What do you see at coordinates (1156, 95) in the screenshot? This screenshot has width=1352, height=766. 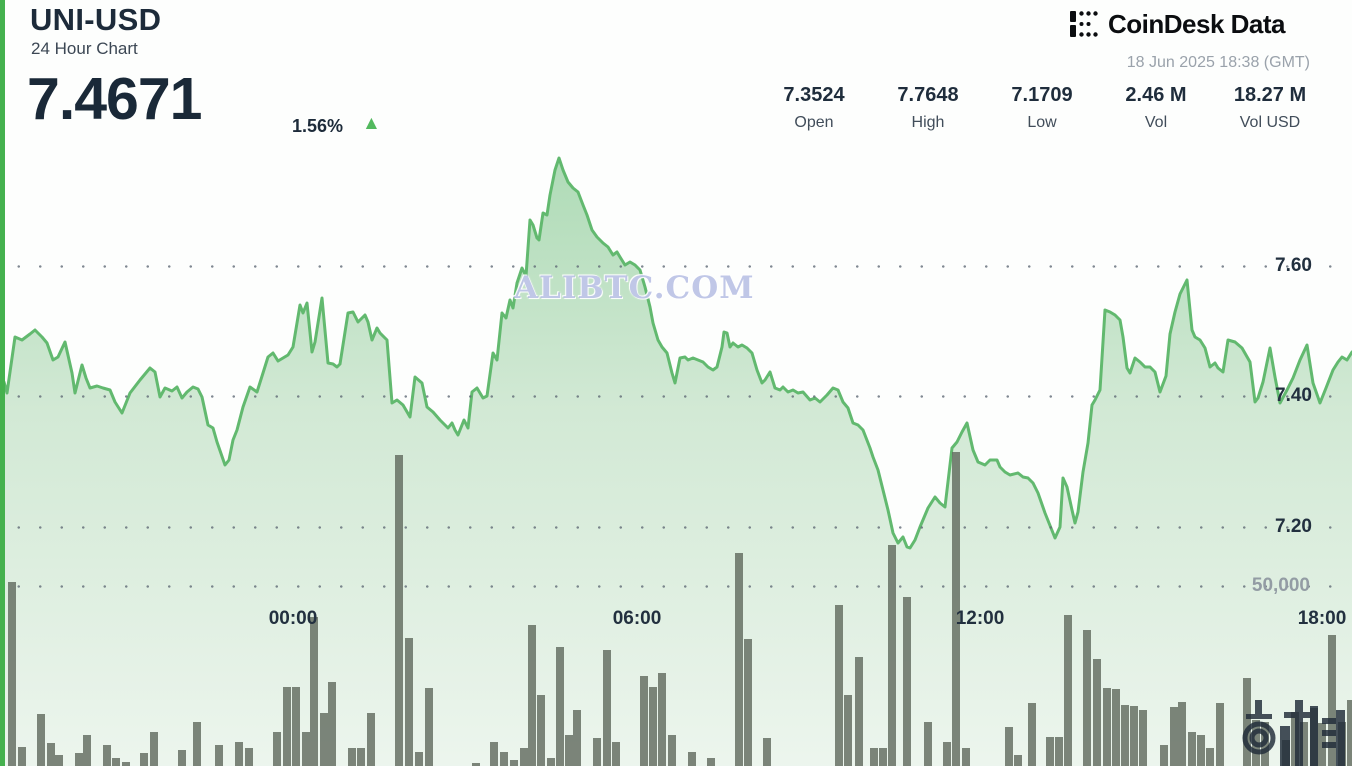 I see `stat-value: 2.46 M` at bounding box center [1156, 95].